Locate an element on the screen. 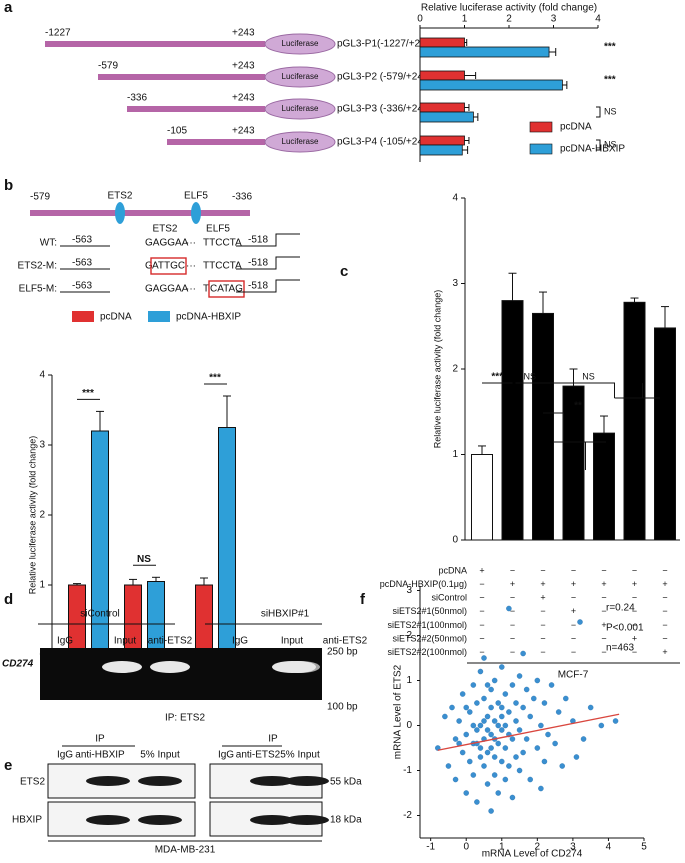 The height and width of the screenshot is (863, 685). axis-title: mRNA Level of ETS2 is located at coordinates (398, 711).